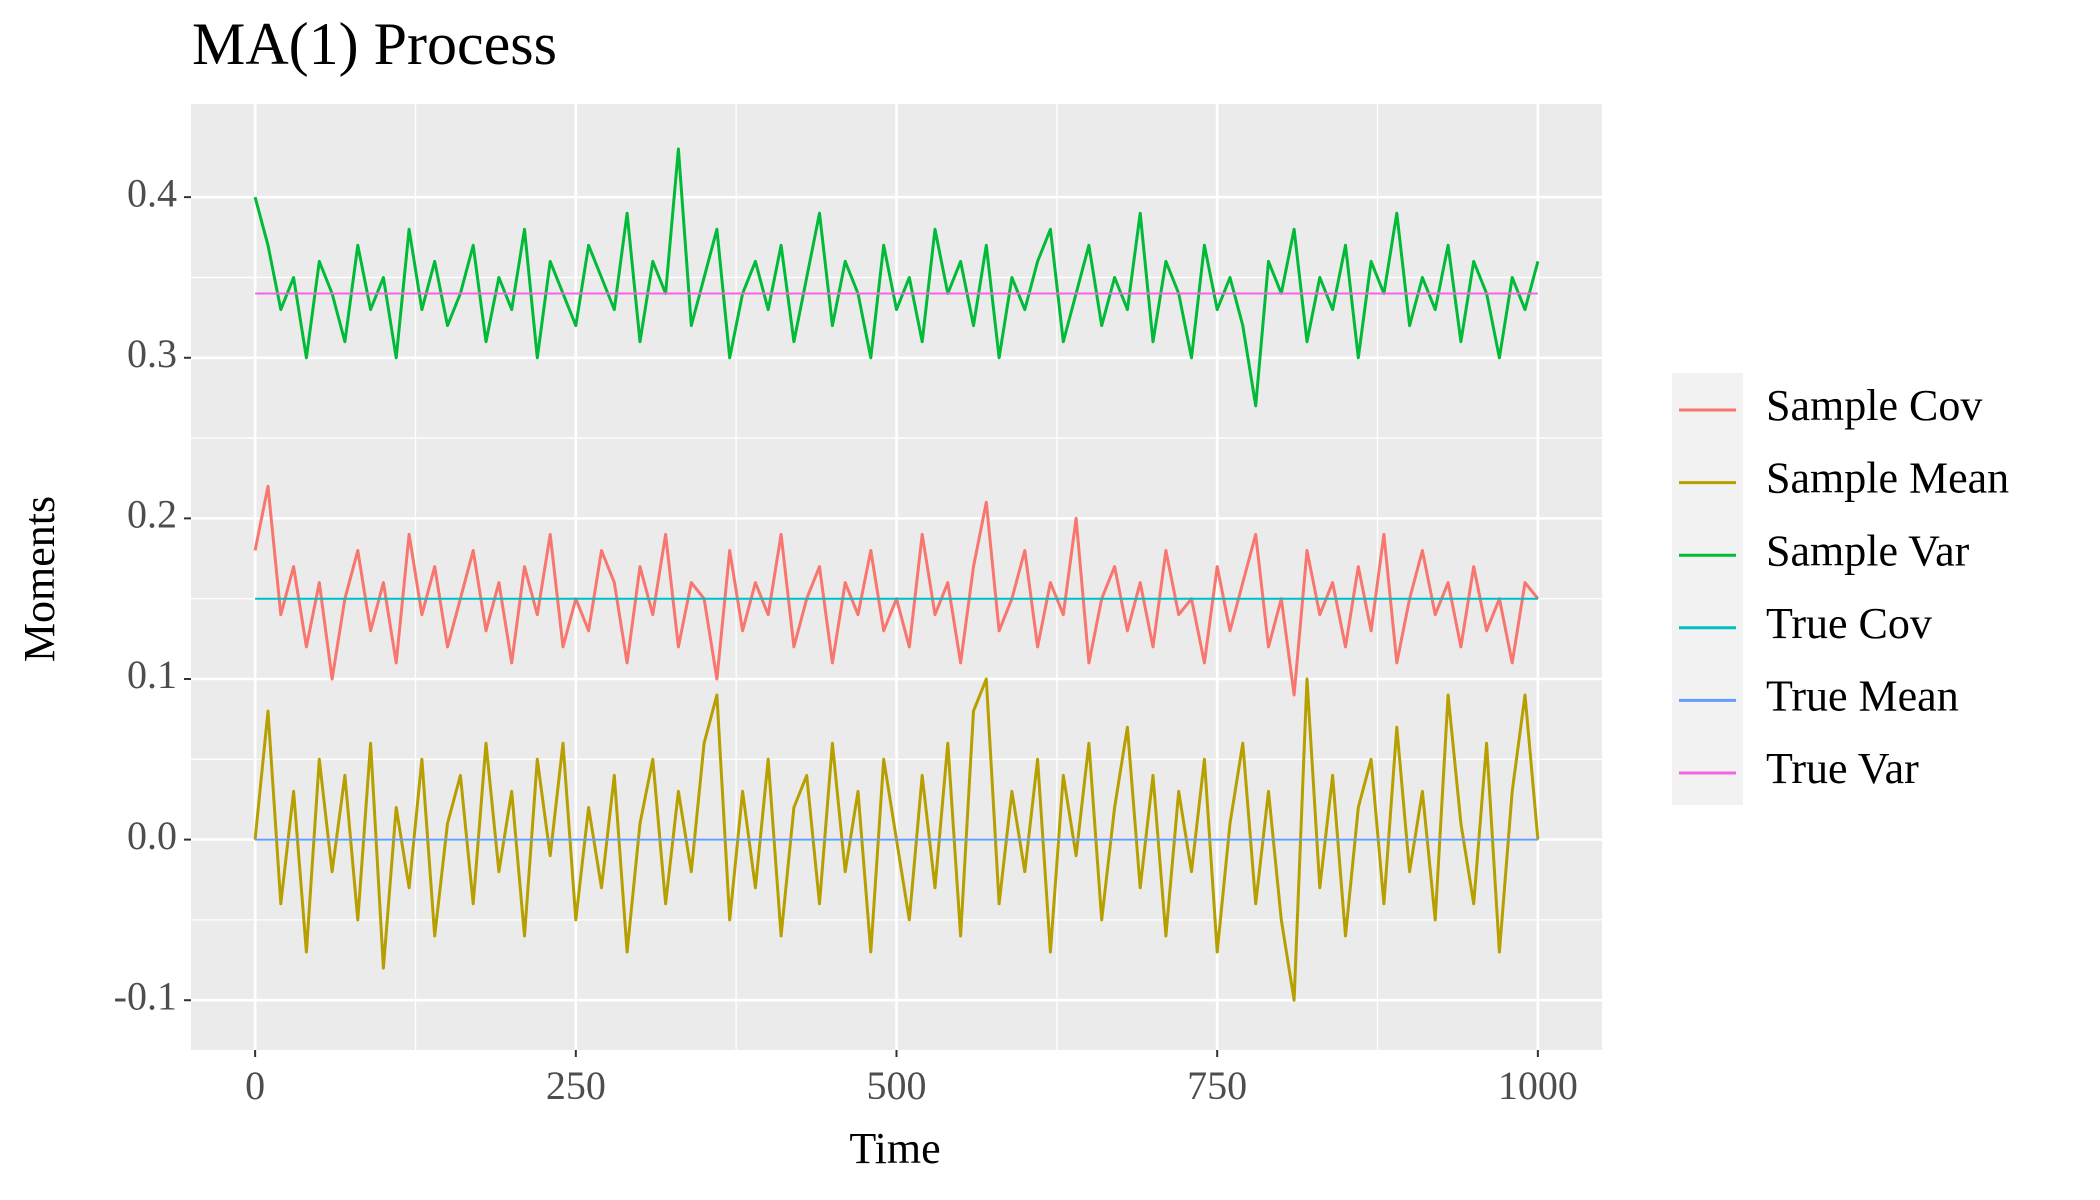 This screenshot has height=1200, width=2100. Describe the element at coordinates (897, 1085) in the screenshot. I see `x-tick-label: 500` at that location.